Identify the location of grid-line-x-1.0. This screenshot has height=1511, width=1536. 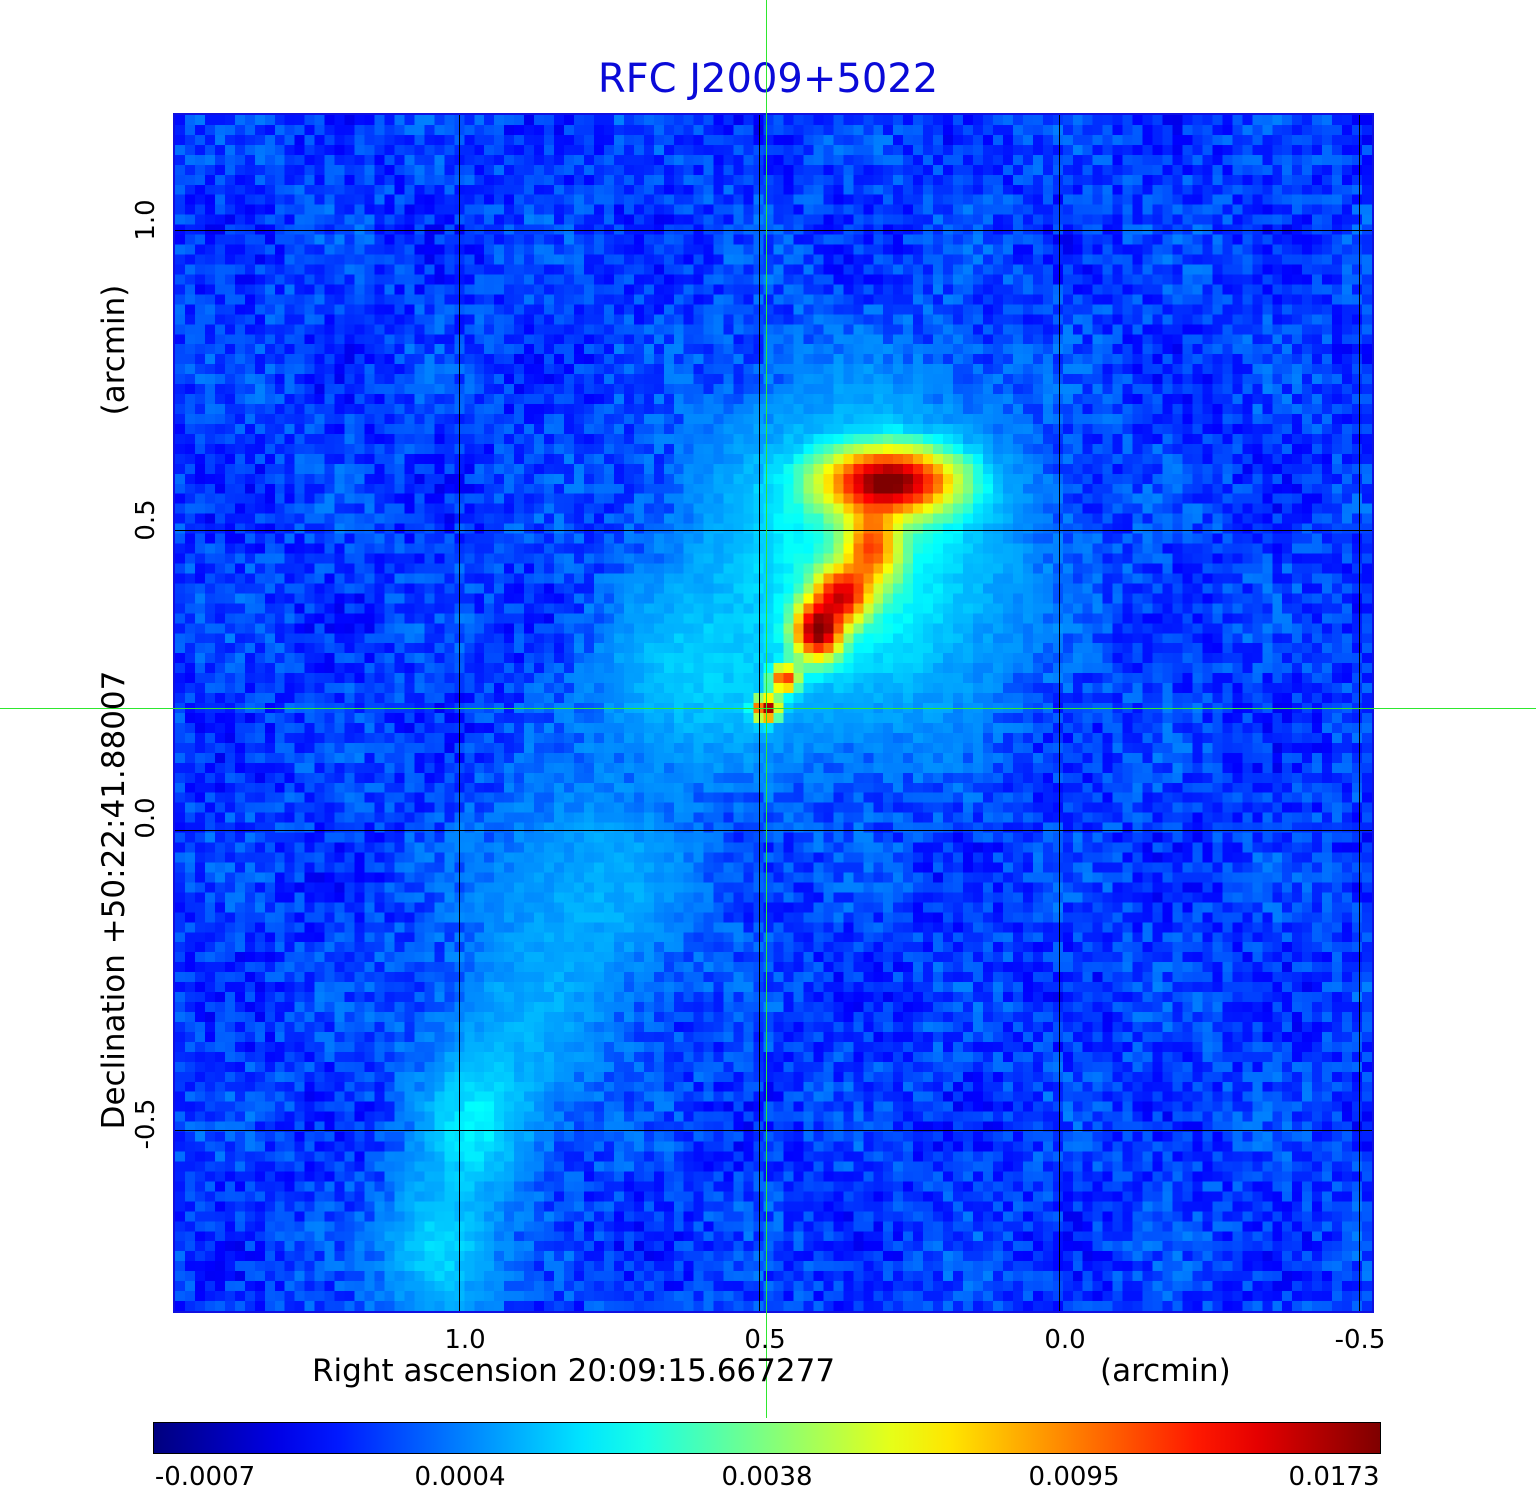
(459, 713).